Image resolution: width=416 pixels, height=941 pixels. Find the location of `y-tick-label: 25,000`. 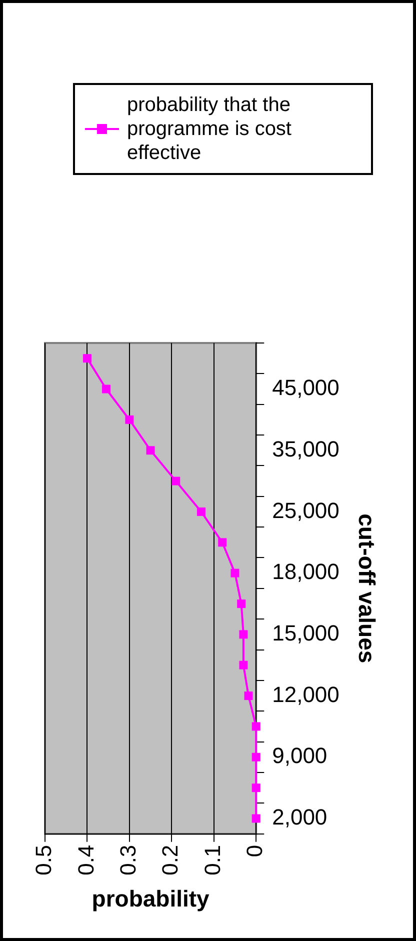

y-tick-label: 25,000 is located at coordinates (306, 510).